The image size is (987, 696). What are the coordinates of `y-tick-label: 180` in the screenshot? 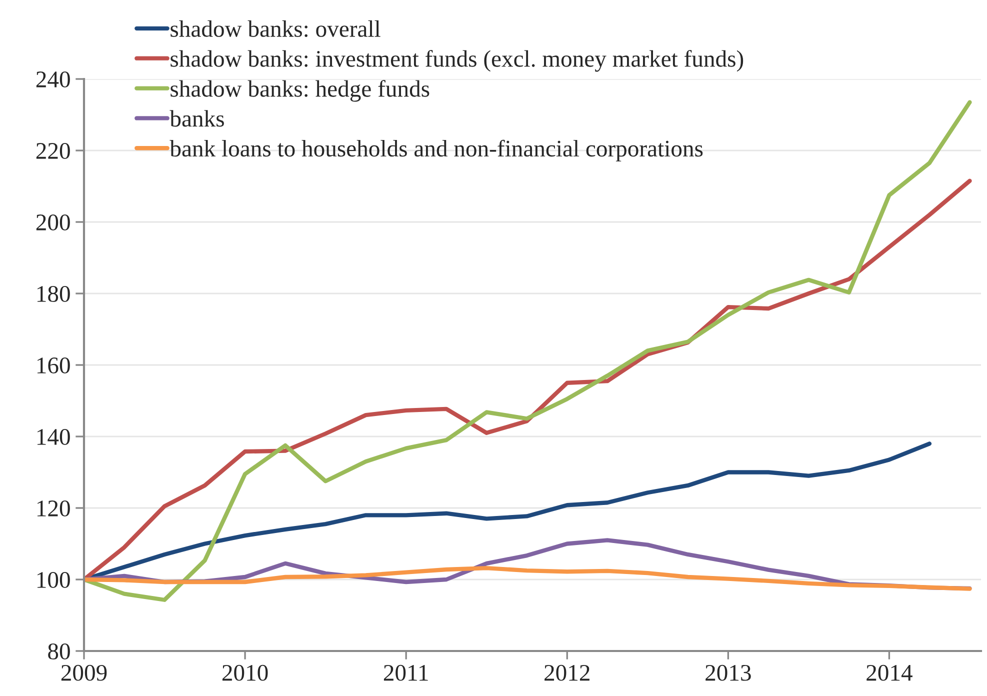 It's located at (53, 294).